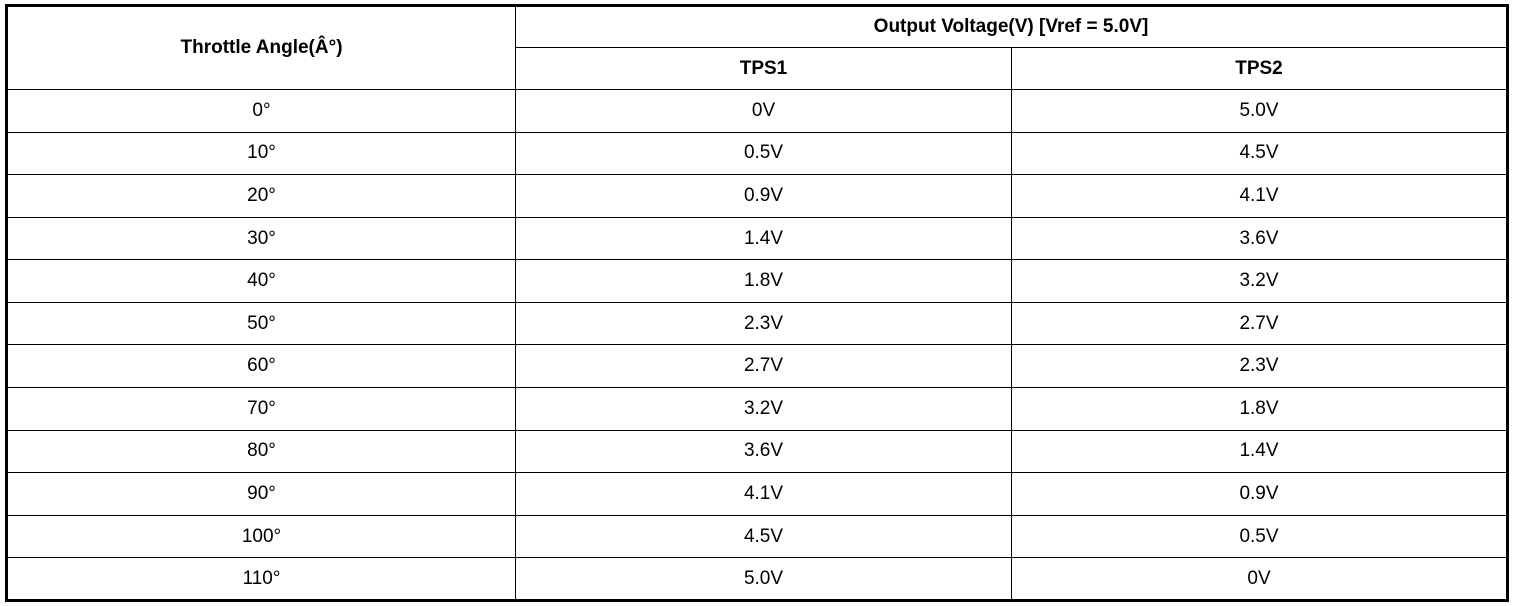 The image size is (1520, 606). I want to click on angle-cell: 70°, so click(261, 409).